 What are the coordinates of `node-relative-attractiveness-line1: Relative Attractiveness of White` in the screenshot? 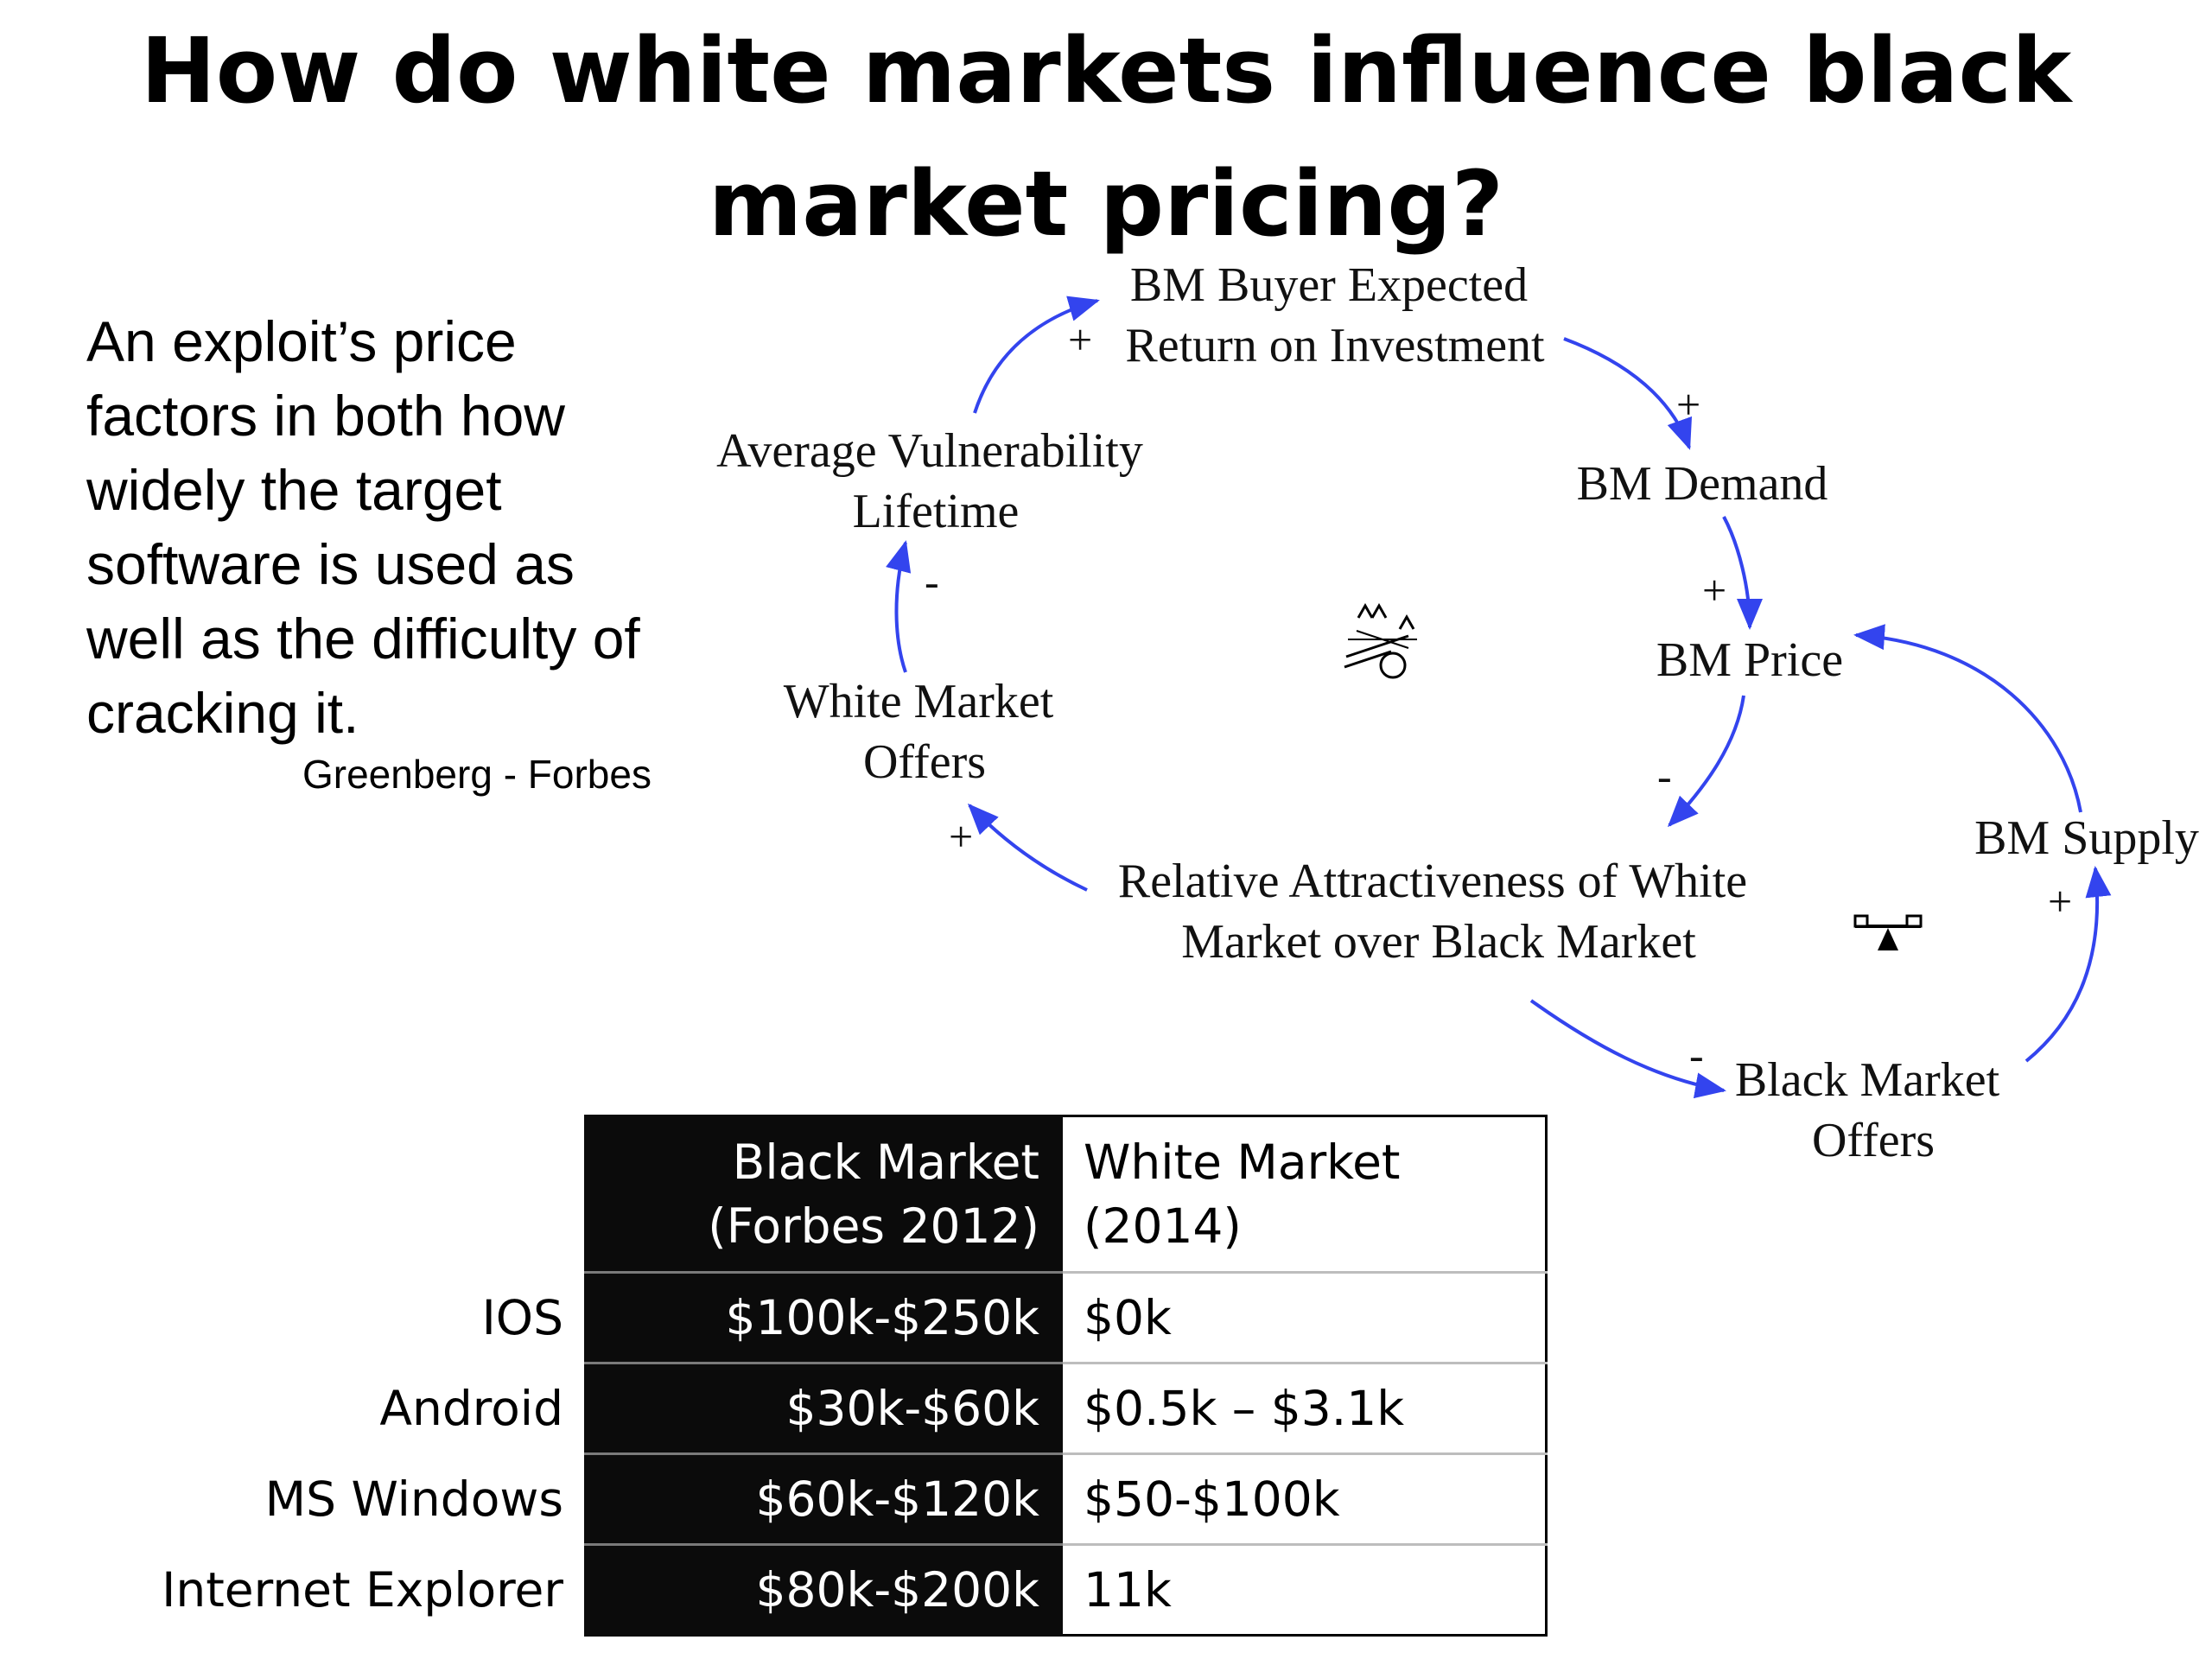 It's located at (1432, 881).